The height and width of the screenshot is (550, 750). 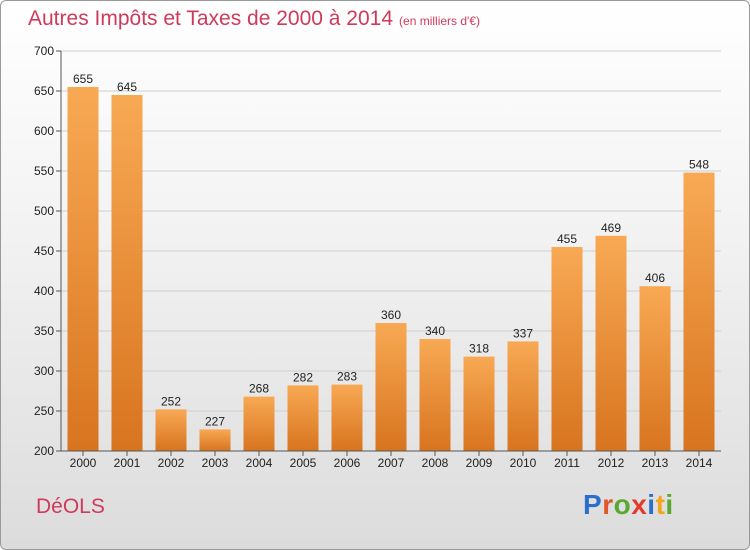 What do you see at coordinates (44, 451) in the screenshot?
I see `y-tick-label: 200` at bounding box center [44, 451].